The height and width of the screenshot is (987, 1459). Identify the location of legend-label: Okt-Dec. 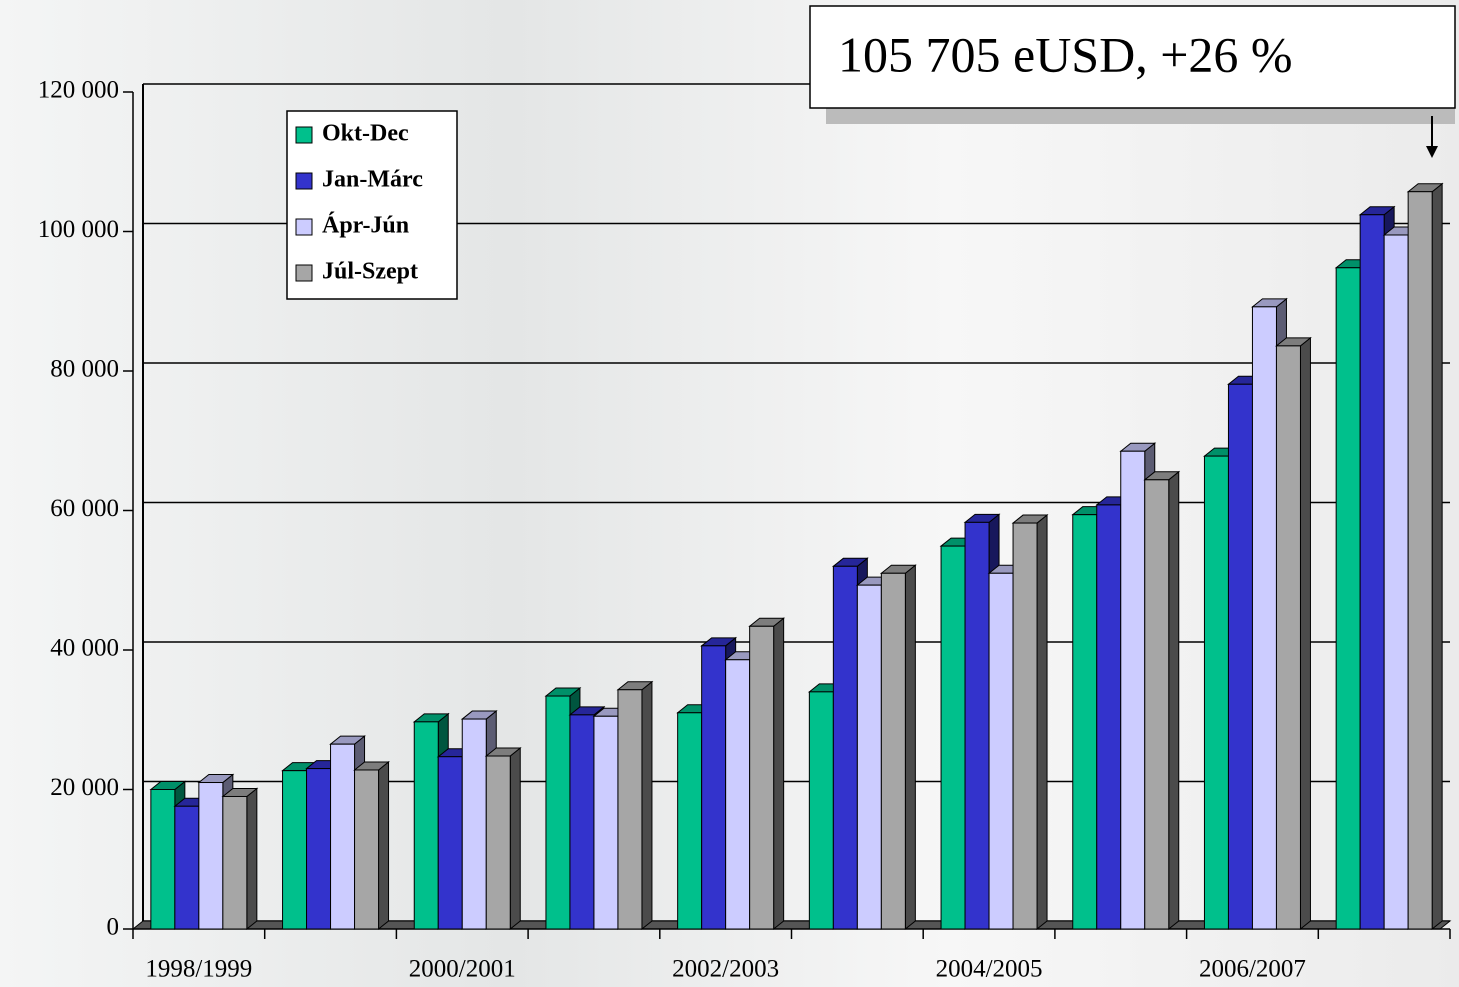
(365, 134).